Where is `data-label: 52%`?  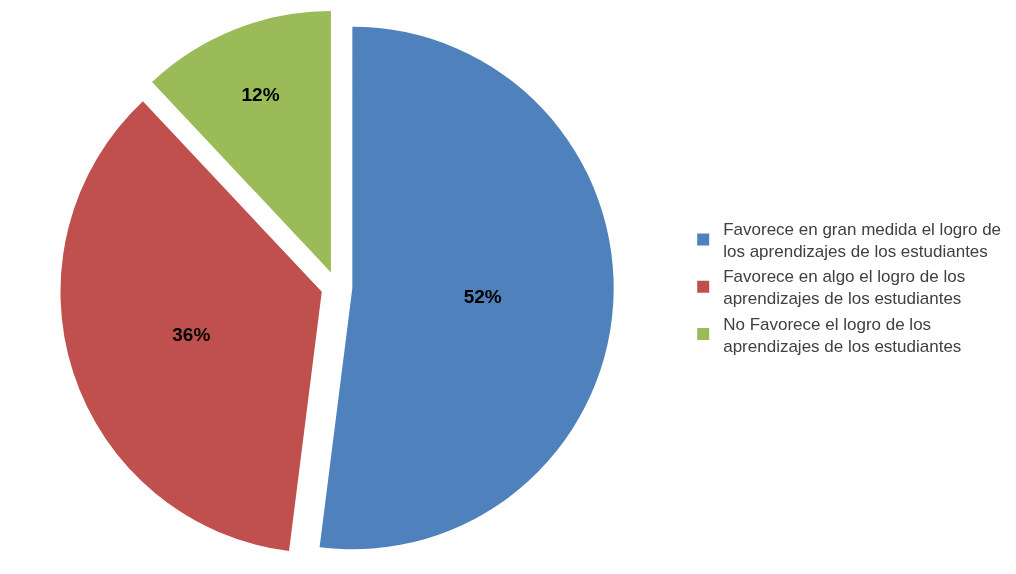 data-label: 52% is located at coordinates (482, 296).